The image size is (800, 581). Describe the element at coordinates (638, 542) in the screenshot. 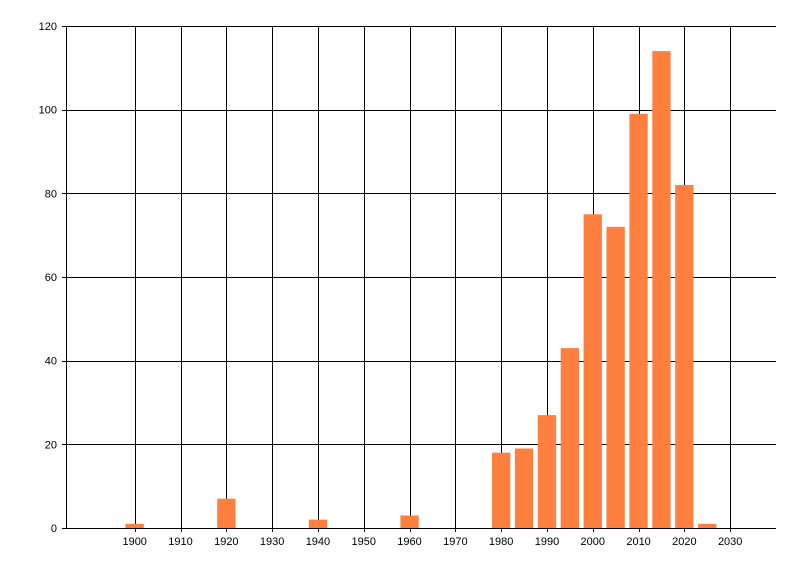

I see `x-tick-label-2010: 2010` at that location.